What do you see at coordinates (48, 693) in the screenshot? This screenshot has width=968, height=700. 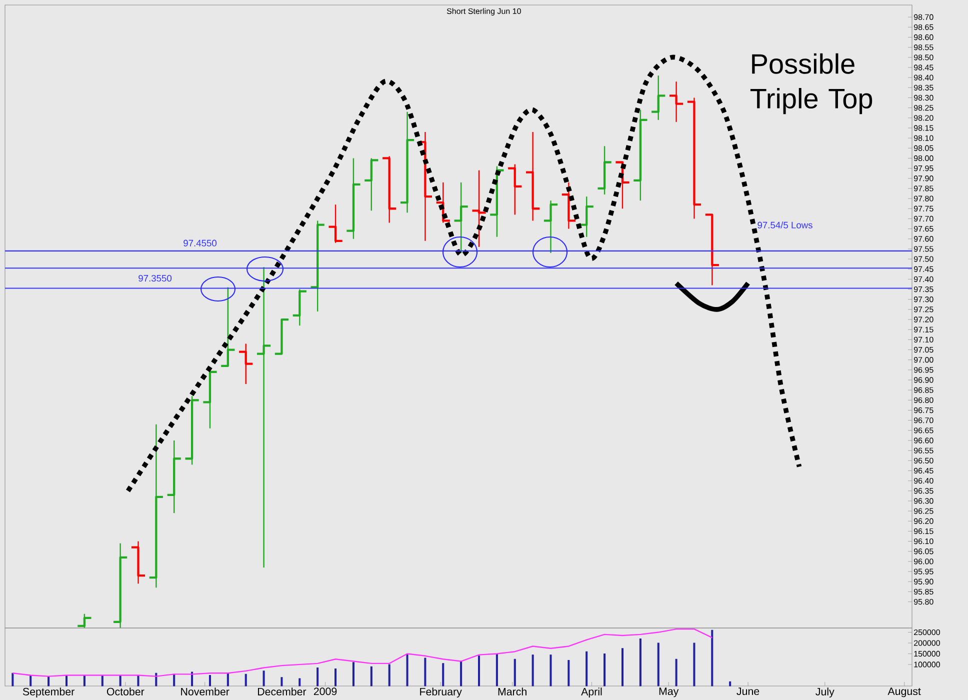 I see `x-tick-label: September` at bounding box center [48, 693].